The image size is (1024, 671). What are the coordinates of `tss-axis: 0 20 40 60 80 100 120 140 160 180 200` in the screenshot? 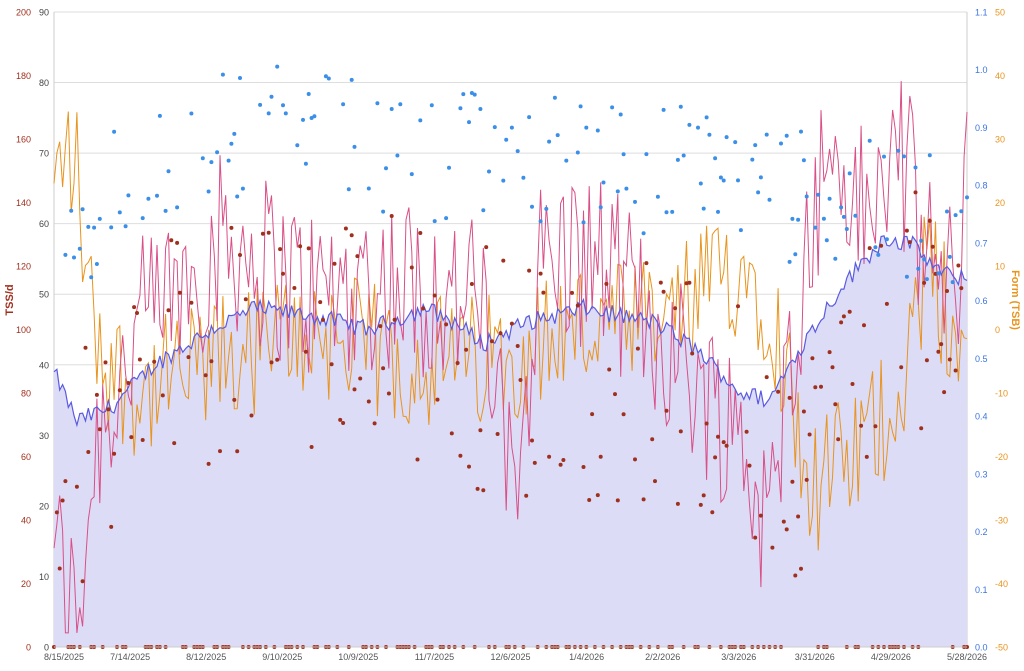 It's located at (23, 330).